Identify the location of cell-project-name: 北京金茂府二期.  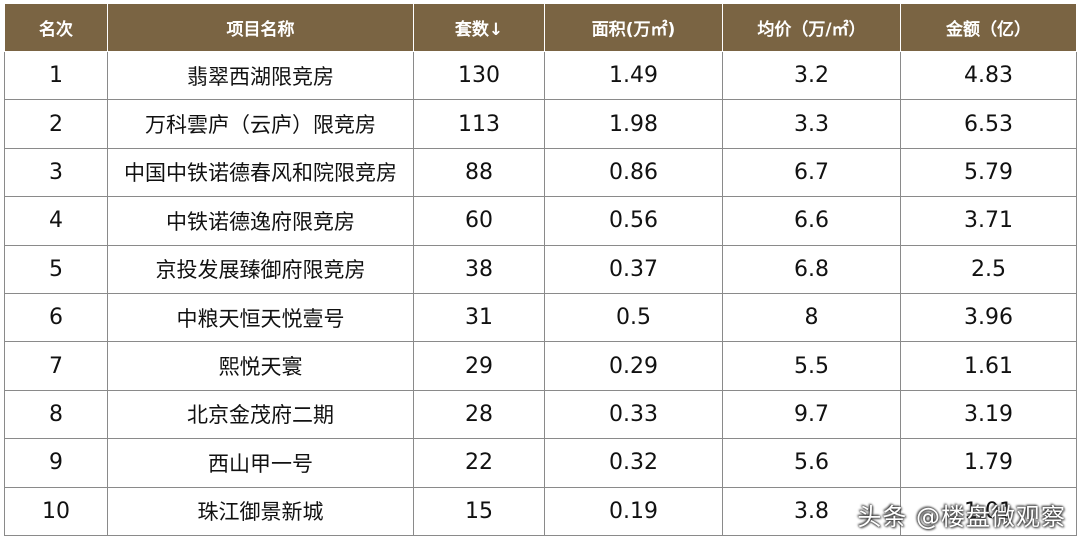
(260, 414).